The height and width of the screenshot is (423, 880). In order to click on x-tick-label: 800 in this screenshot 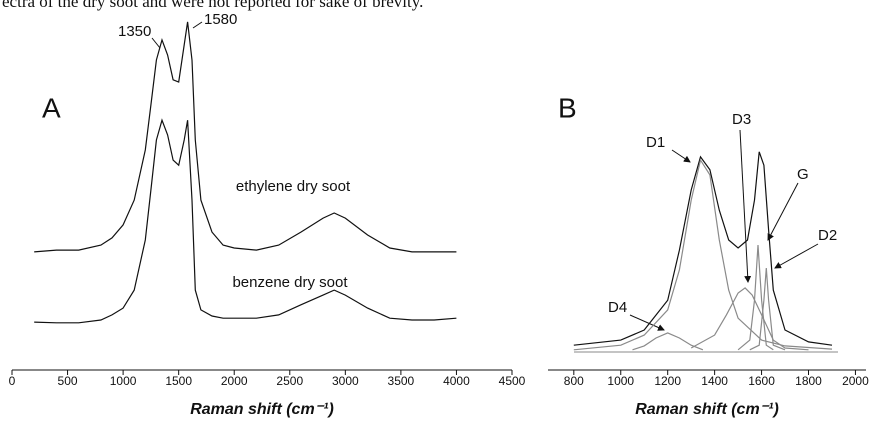, I will do `click(574, 381)`.